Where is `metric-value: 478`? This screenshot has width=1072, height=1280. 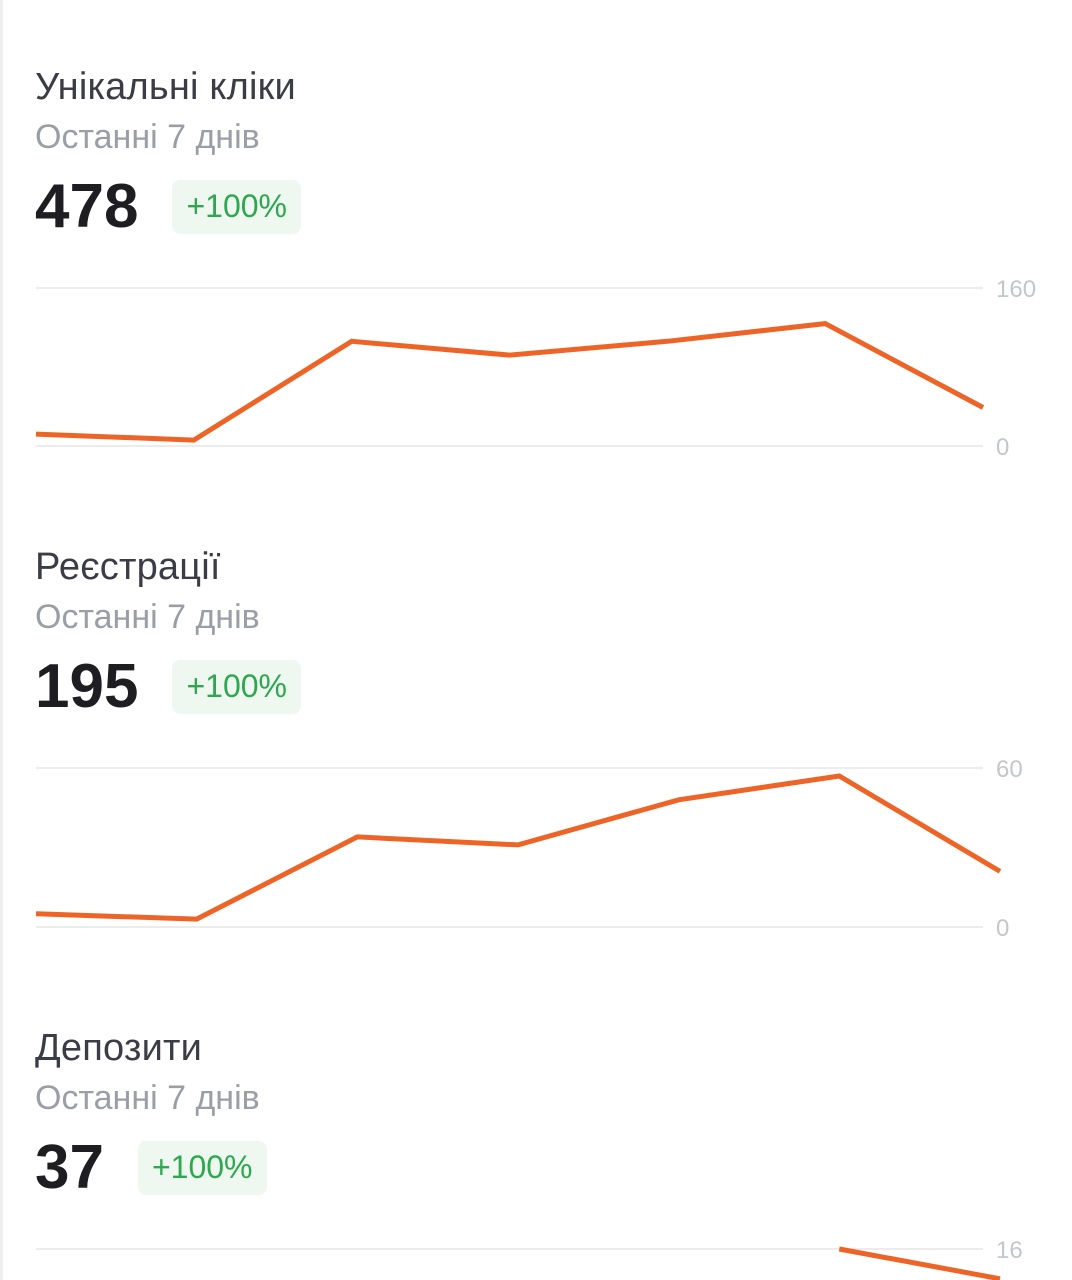
metric-value: 478 is located at coordinates (87, 206).